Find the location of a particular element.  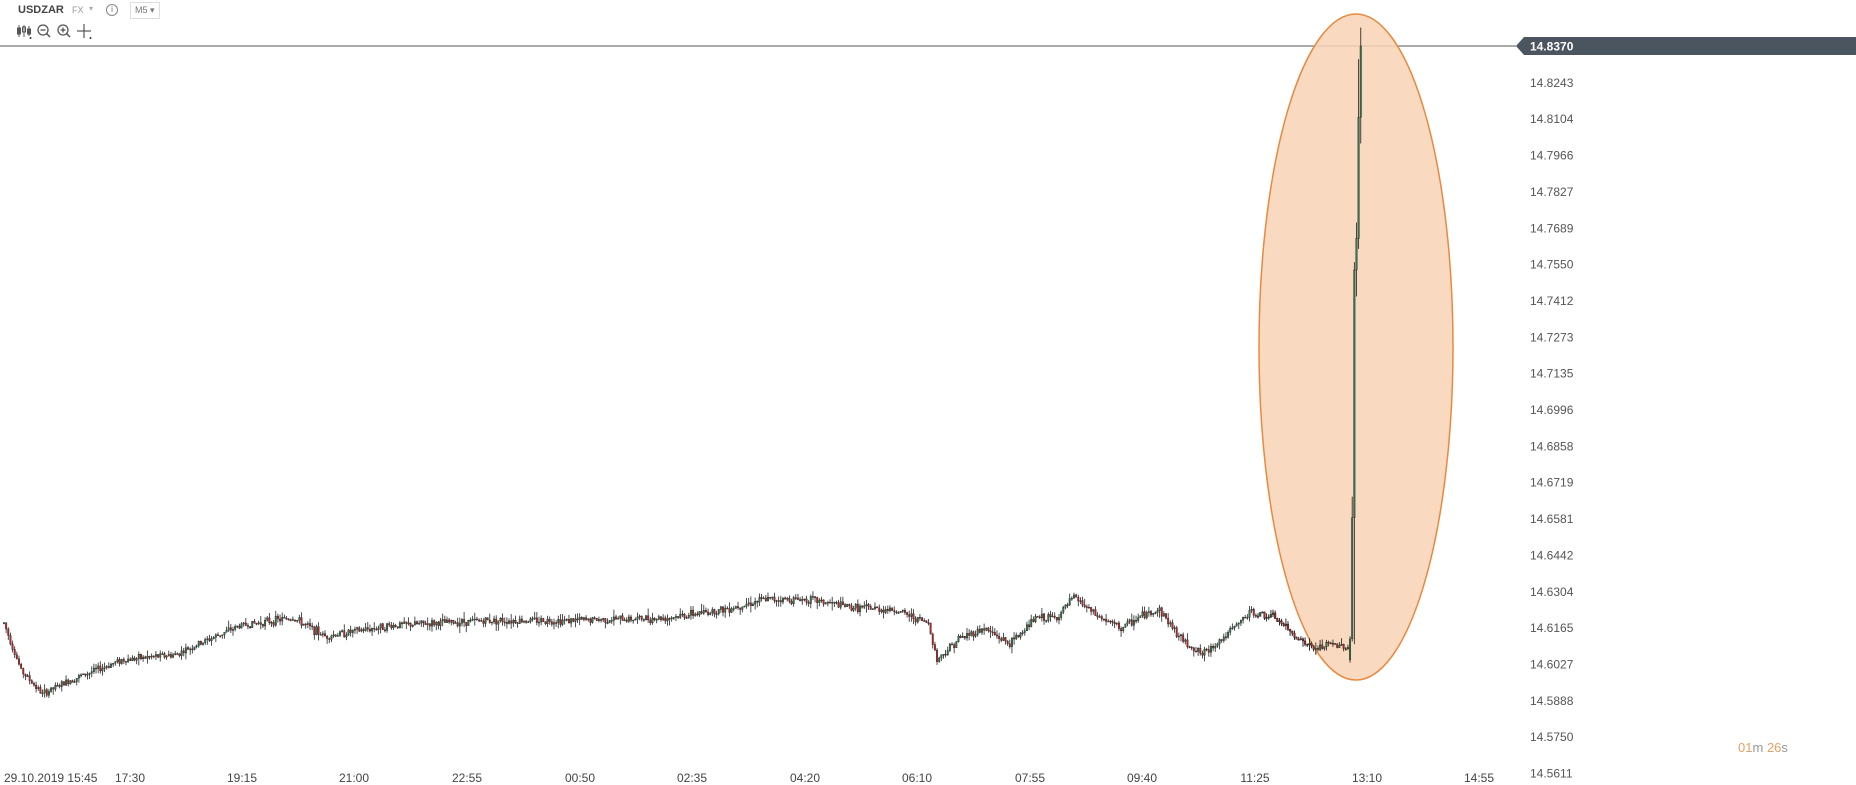

zoom-in-icon is located at coordinates (64, 31).